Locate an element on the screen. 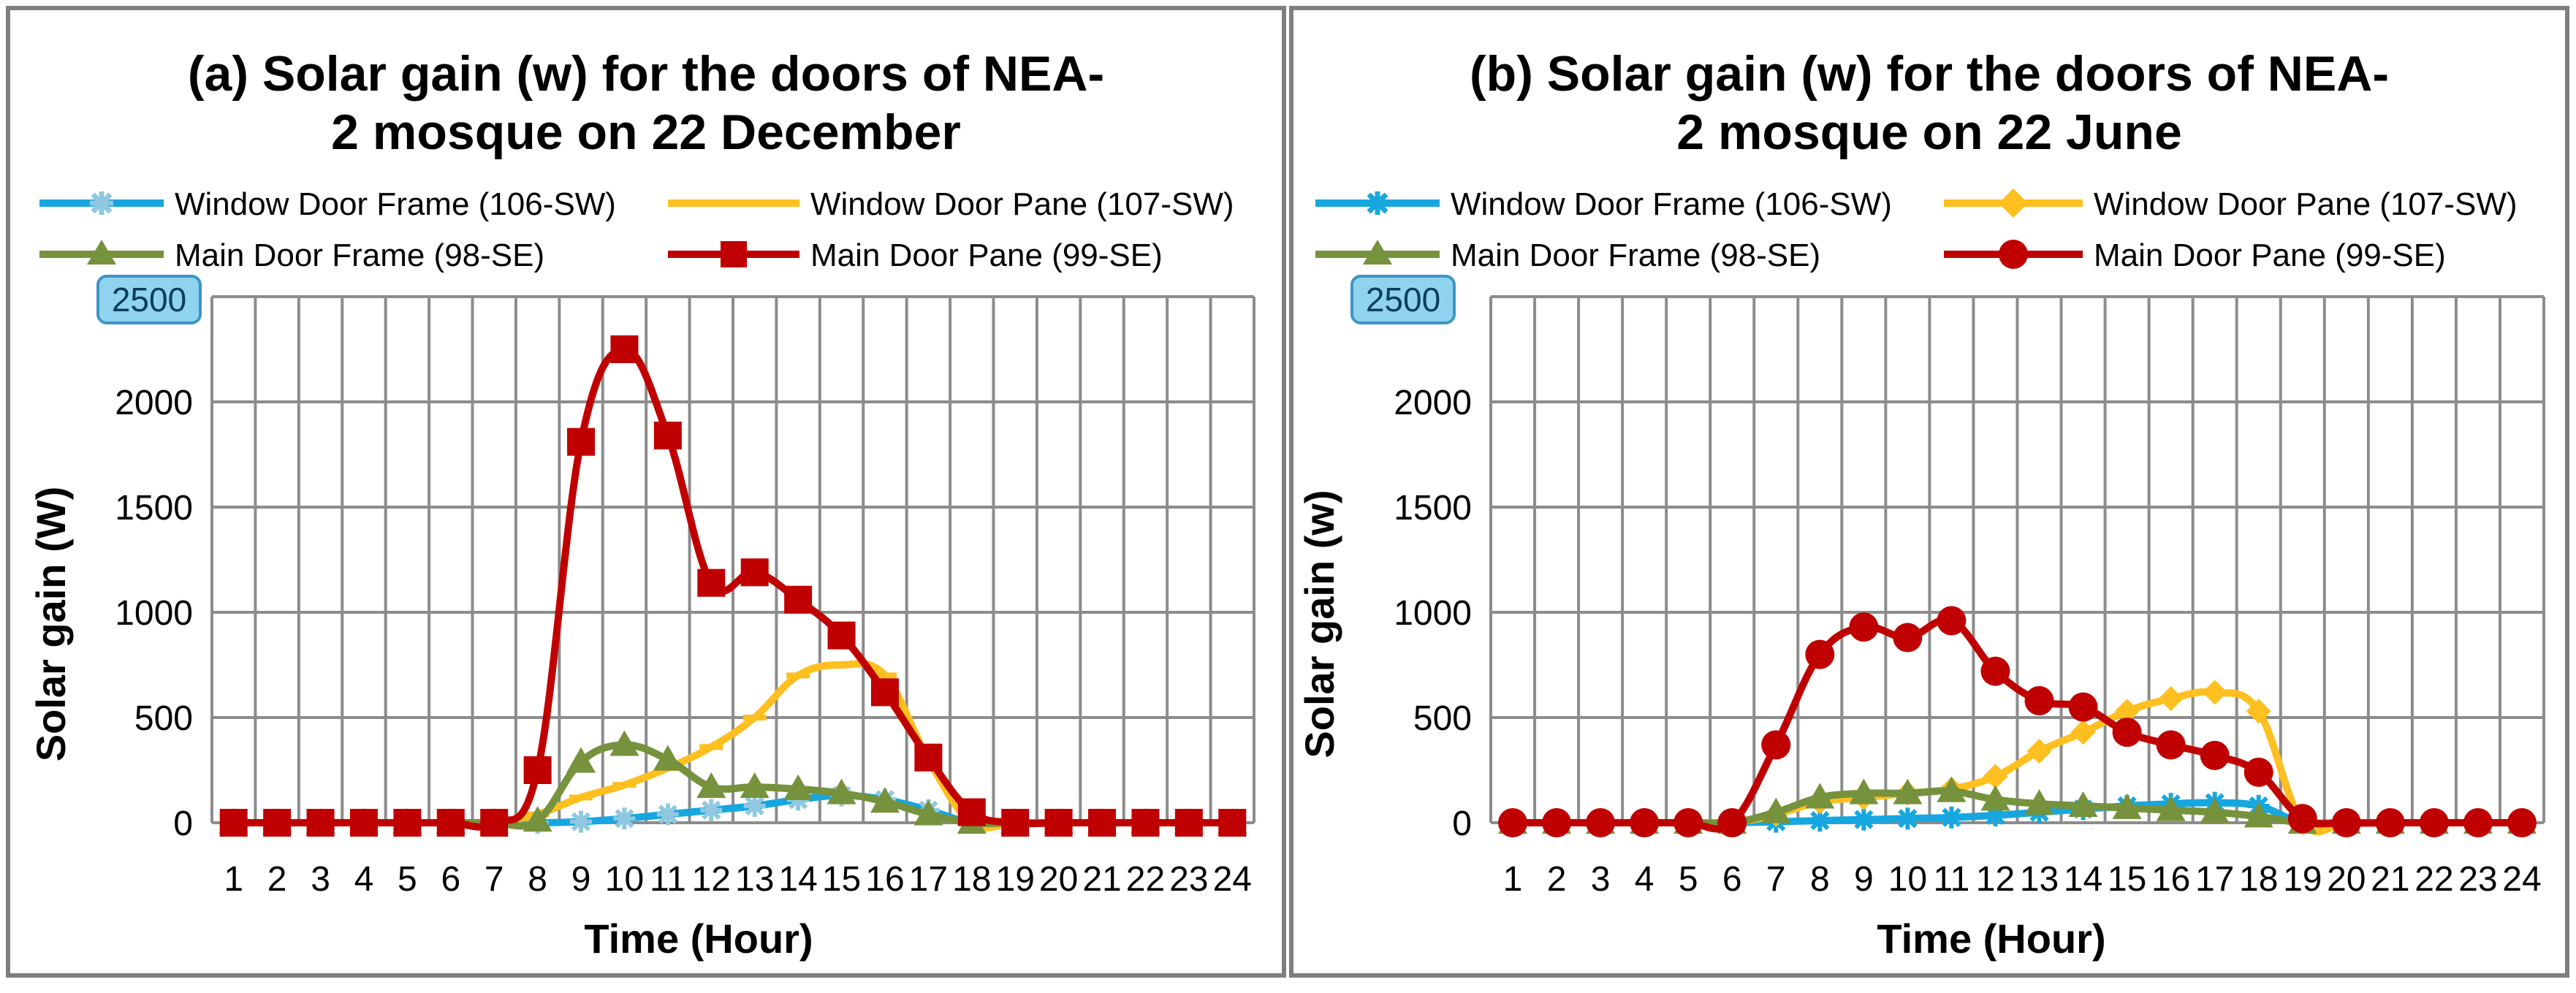  x-tick-label: 7 is located at coordinates (494, 879).